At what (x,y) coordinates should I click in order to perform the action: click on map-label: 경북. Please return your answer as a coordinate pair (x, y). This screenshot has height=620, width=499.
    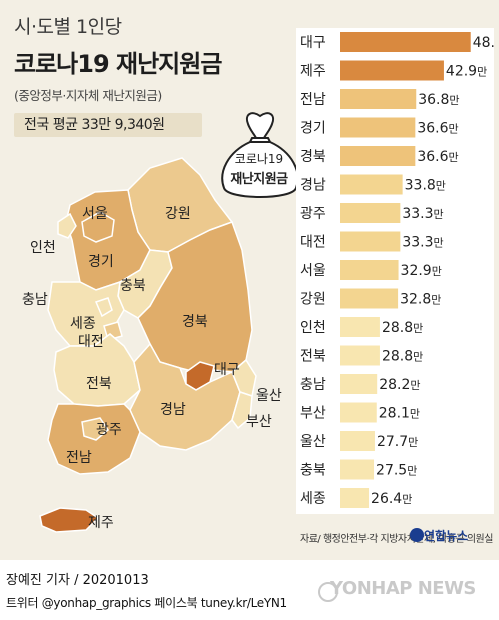
    Looking at the image, I should click on (195, 322).